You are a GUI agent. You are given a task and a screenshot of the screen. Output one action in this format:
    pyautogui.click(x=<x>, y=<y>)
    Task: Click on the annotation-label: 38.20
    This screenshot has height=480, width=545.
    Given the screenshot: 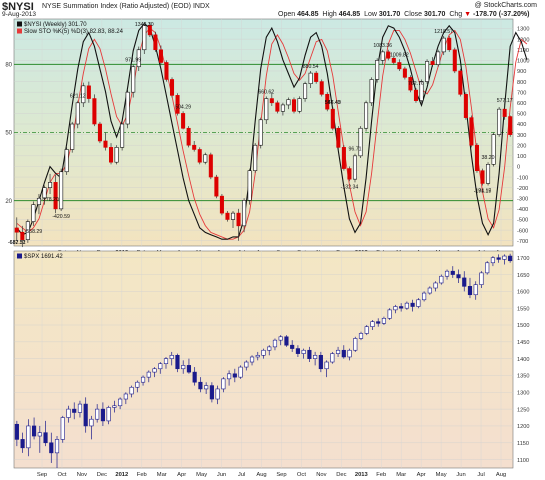 What is the action you would take?
    pyautogui.click(x=488, y=158)
    